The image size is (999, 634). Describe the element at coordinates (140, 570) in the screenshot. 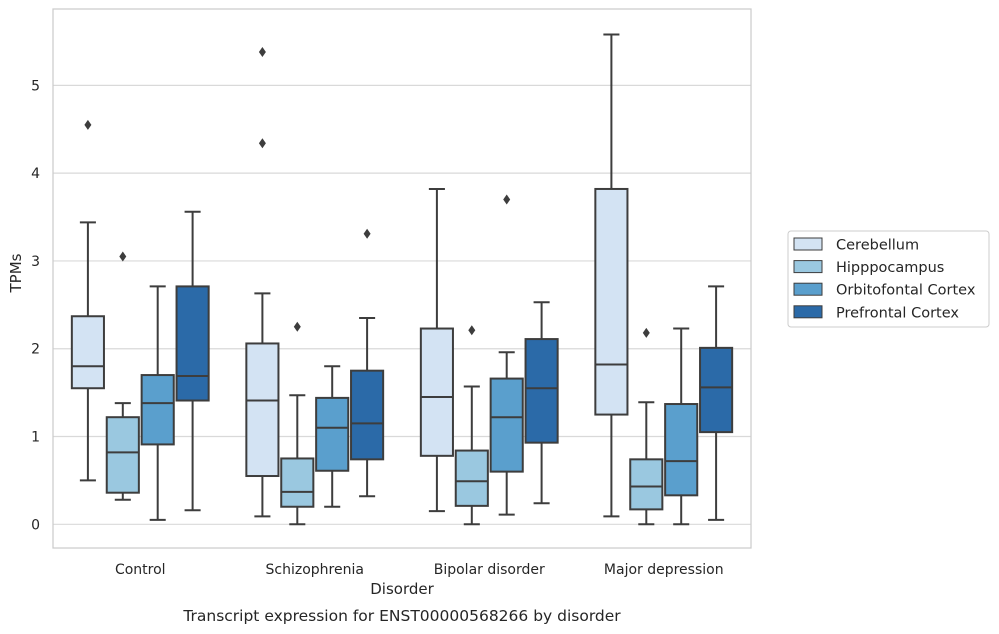

I see `x-tick-label: Control` at that location.